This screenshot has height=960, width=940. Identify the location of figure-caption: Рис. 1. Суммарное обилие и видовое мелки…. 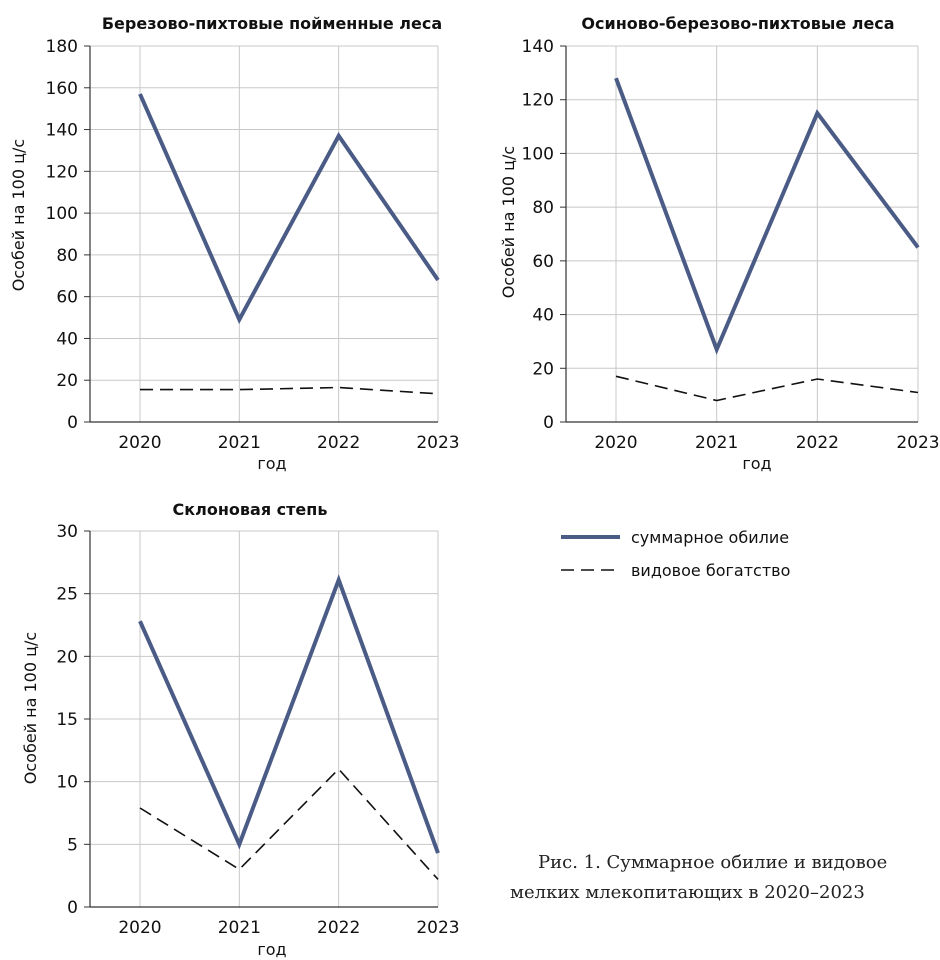
(698, 877).